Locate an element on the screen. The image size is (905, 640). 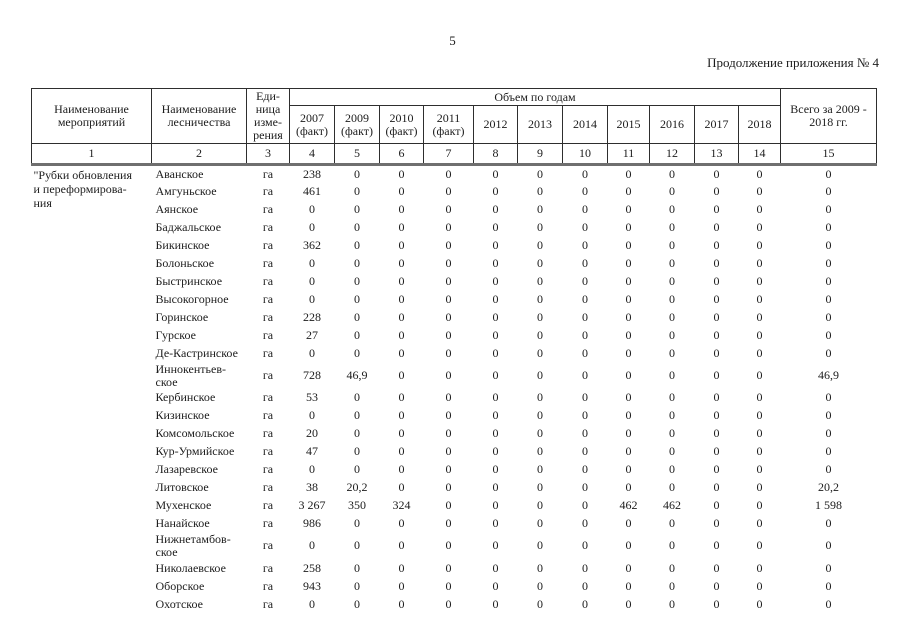
year-value-cell: 258 is located at coordinates (312, 567).